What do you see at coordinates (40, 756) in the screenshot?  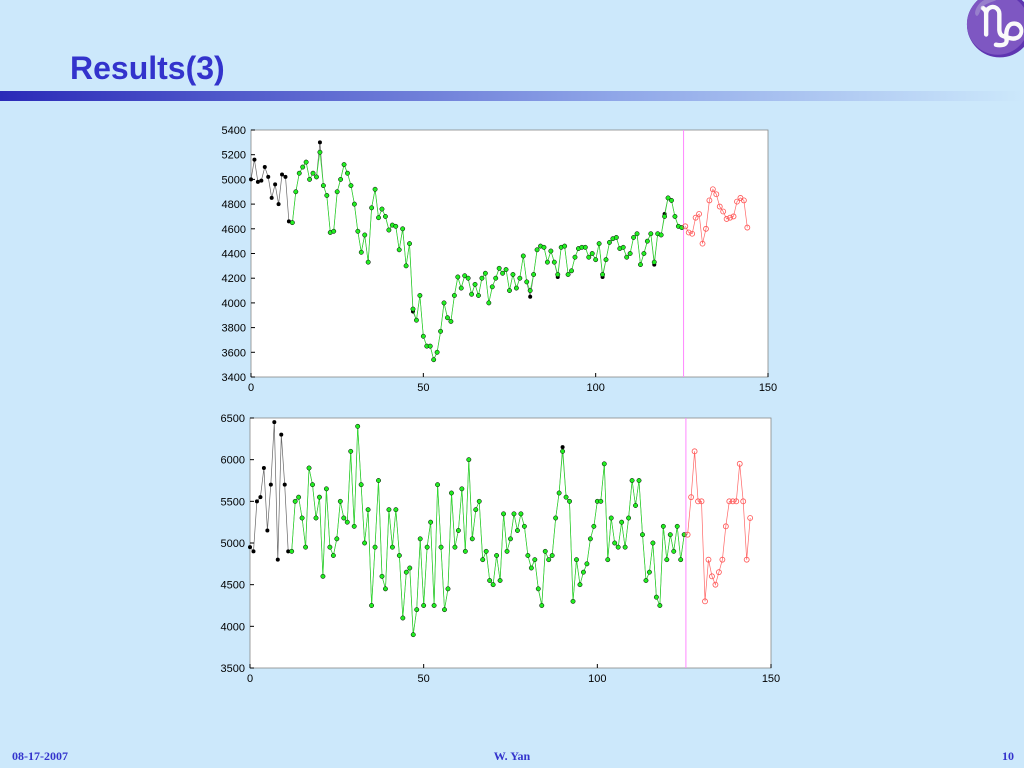 I see `footer-date: 08-17-2007` at bounding box center [40, 756].